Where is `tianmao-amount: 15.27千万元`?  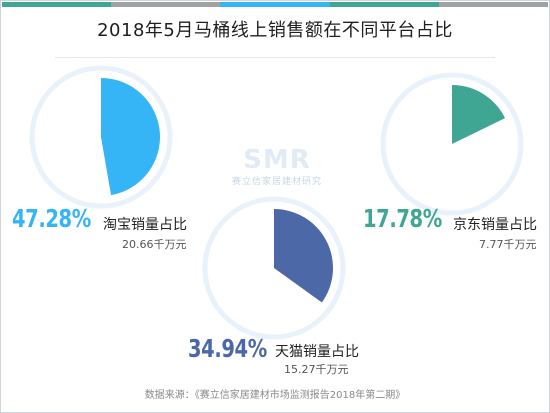 tianmao-amount: 15.27千万元 is located at coordinates (316, 369).